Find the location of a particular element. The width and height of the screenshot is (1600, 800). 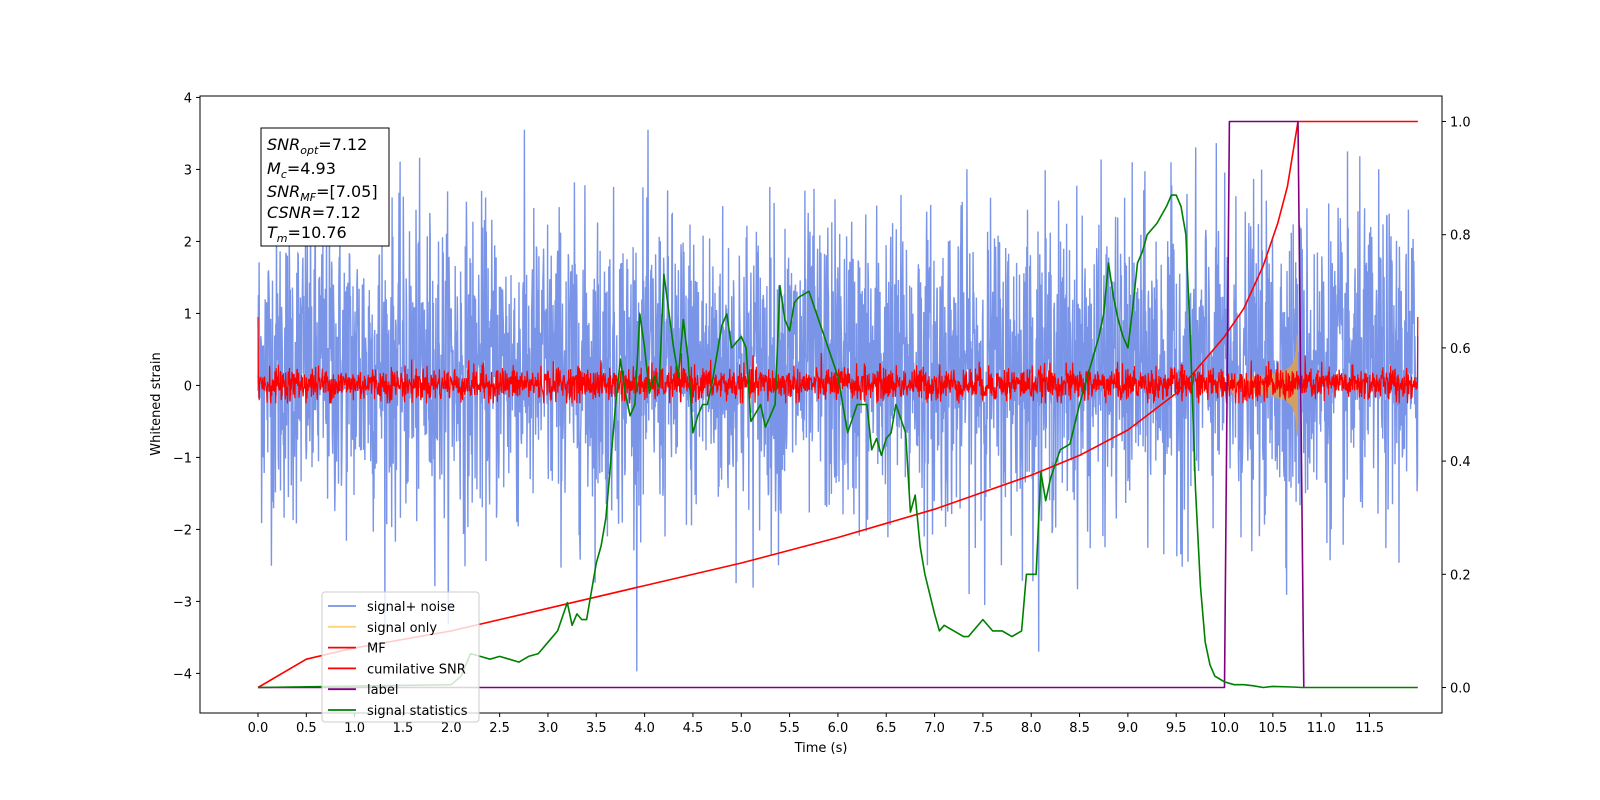

y2-tick-label: 0.6 is located at coordinates (1460, 349).